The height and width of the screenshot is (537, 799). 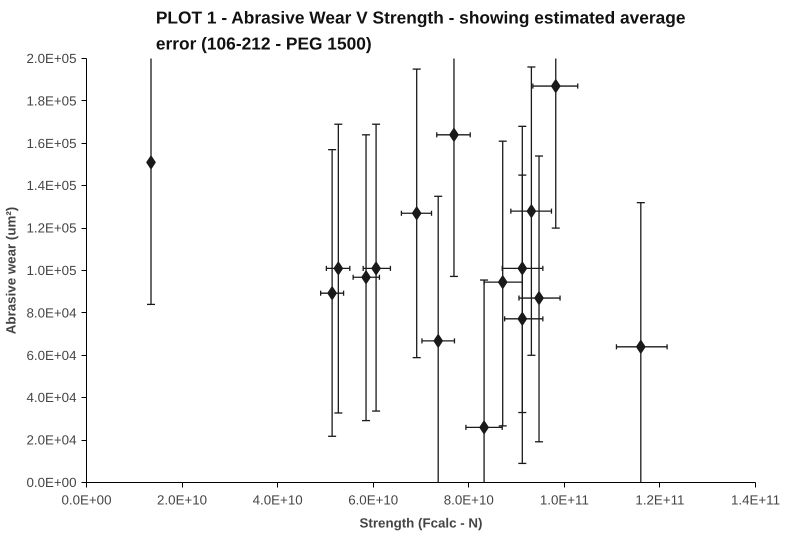 I want to click on x-tick-label: 6.0E+10, so click(x=373, y=500).